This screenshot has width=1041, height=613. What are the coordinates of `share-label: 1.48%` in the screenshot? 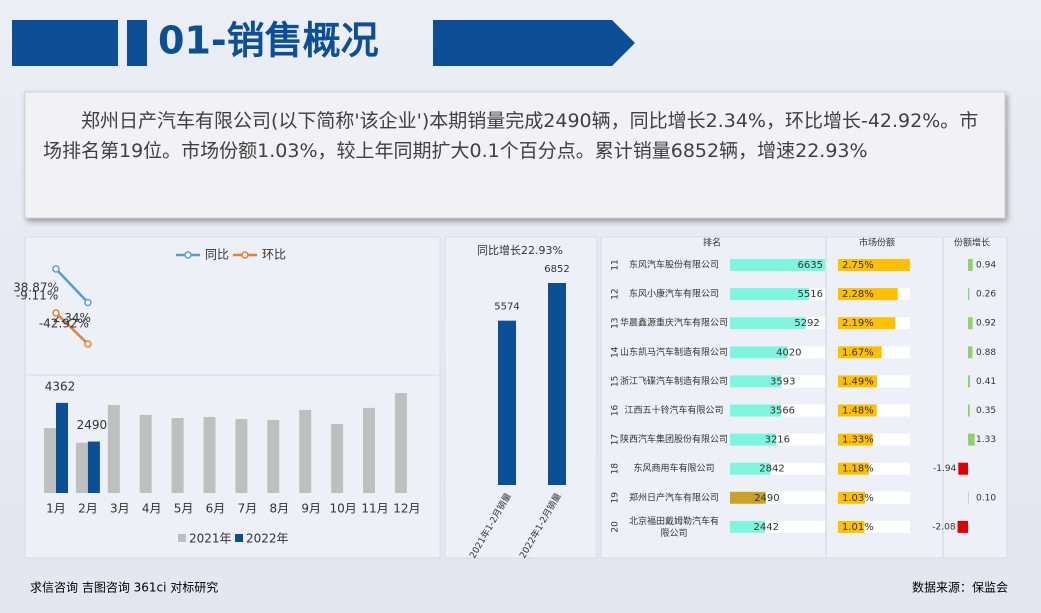 It's located at (858, 411).